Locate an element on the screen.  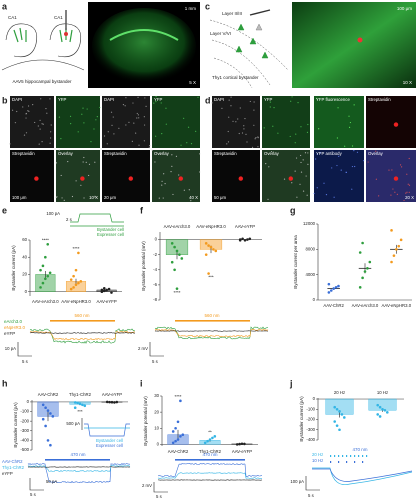
legend-label: eYFP is located at coordinates (7, 473).